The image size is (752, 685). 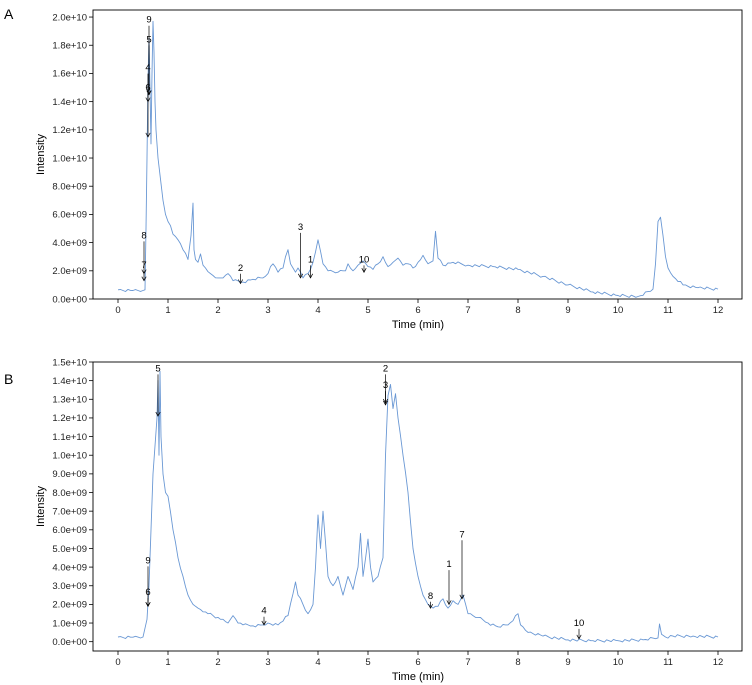 What do you see at coordinates (69, 511) in the screenshot?
I see `y-tick-label: 7.0e+09` at bounding box center [69, 511].